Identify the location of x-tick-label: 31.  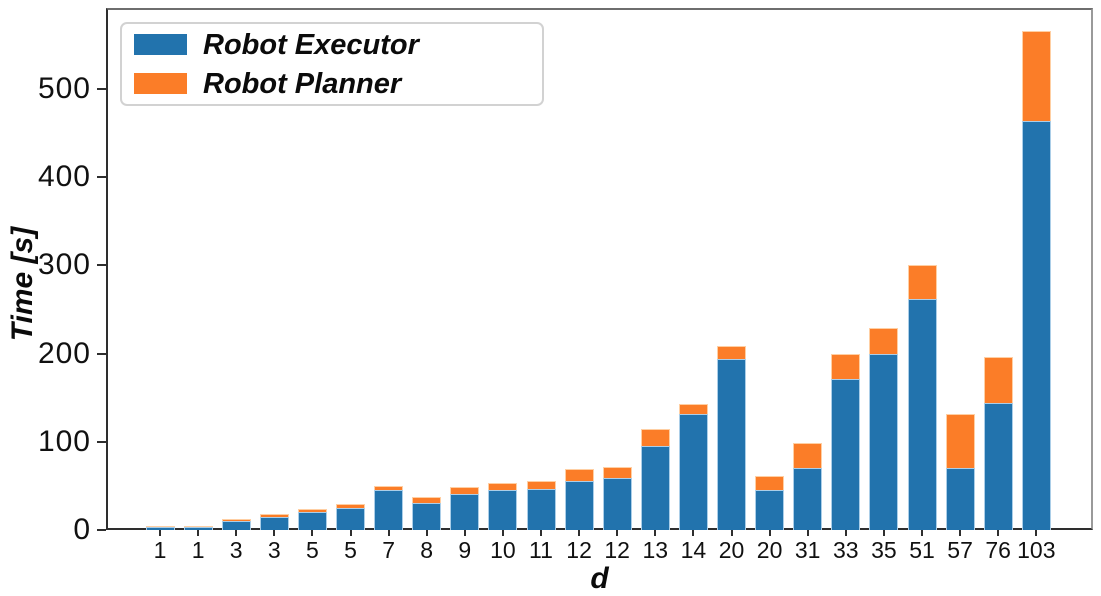
(807, 550).